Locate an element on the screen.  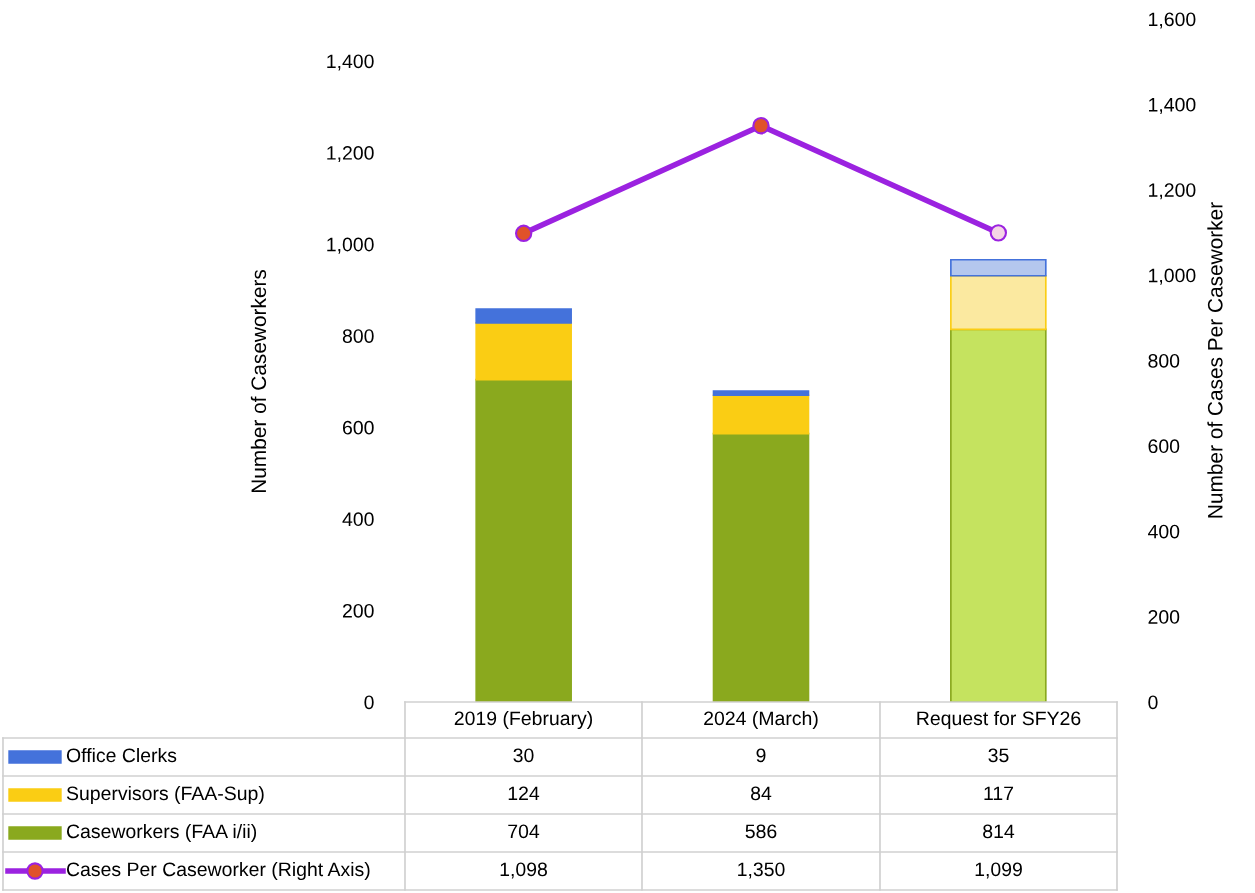
y2-tick-label: 200 is located at coordinates (1164, 617).